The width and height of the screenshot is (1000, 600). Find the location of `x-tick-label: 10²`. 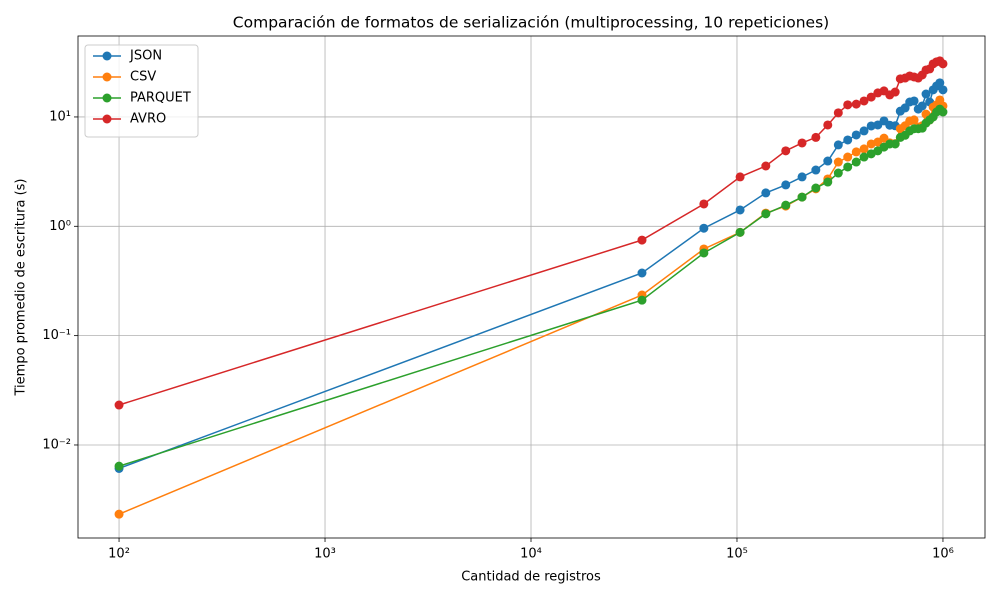

x-tick-label: 10² is located at coordinates (119, 554).